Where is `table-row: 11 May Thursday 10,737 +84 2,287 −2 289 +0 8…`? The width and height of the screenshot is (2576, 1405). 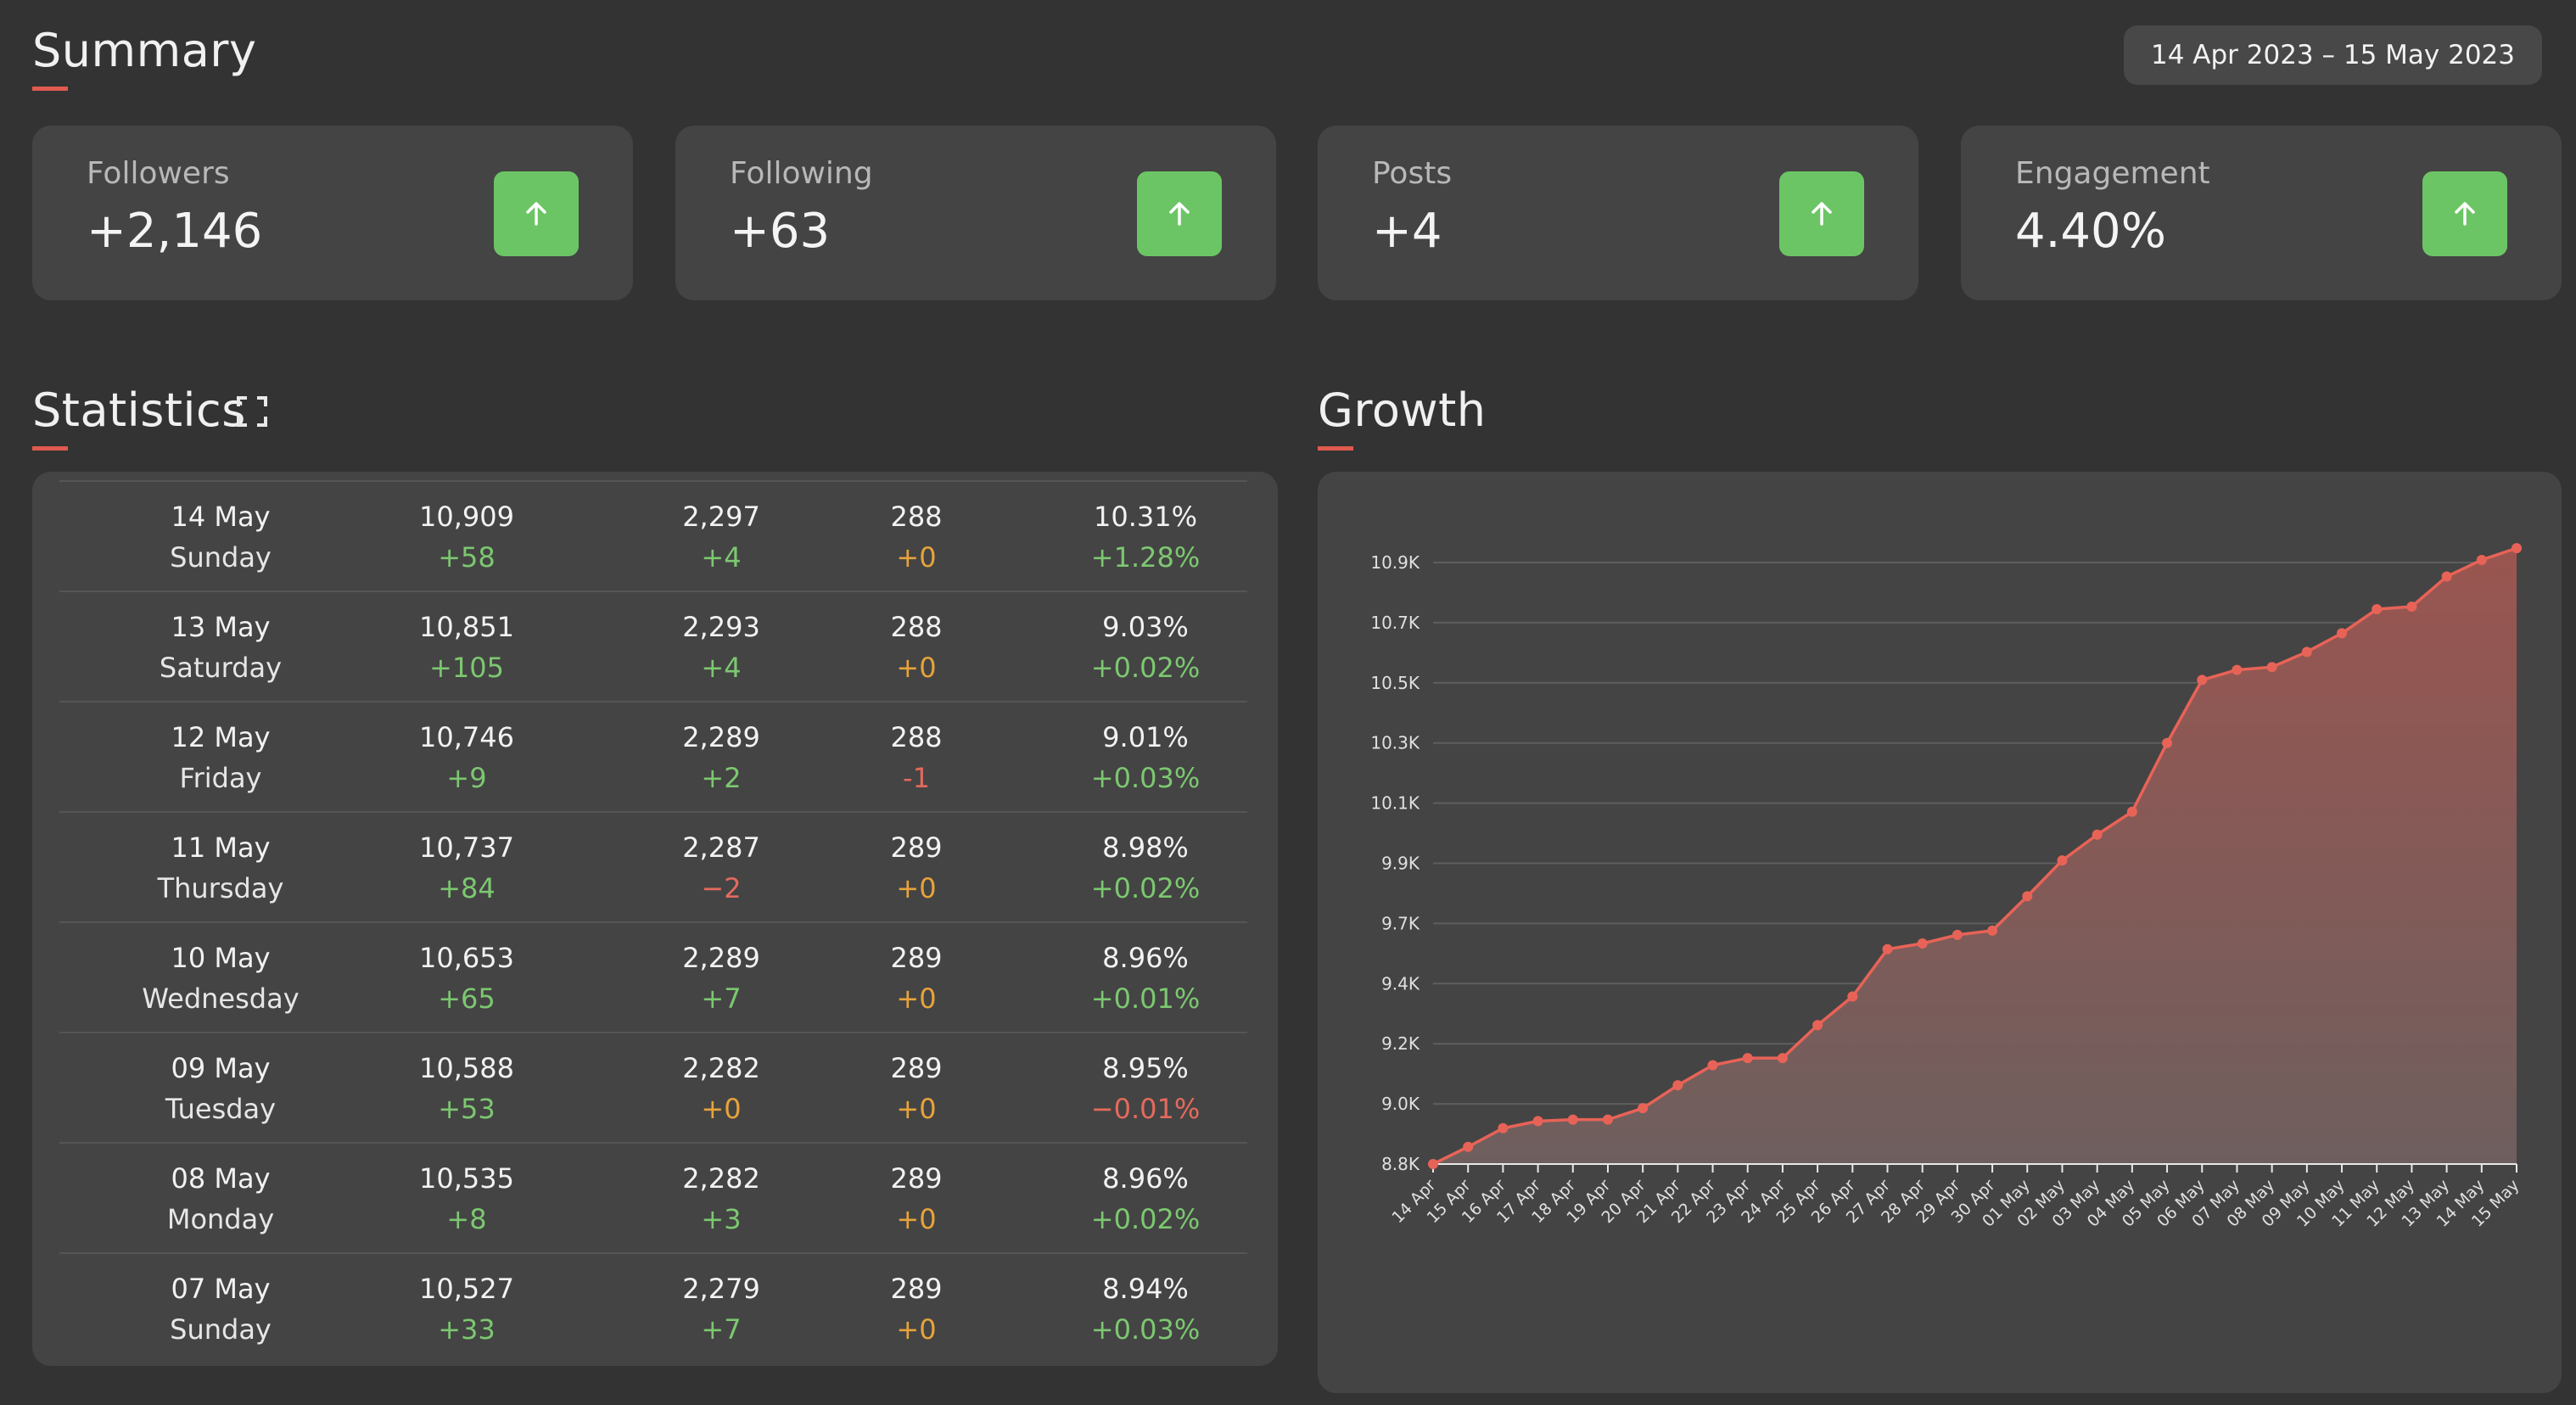
table-row: 11 May Thursday 10,737 +84 2,287 −2 289 +0 8… is located at coordinates (653, 867).